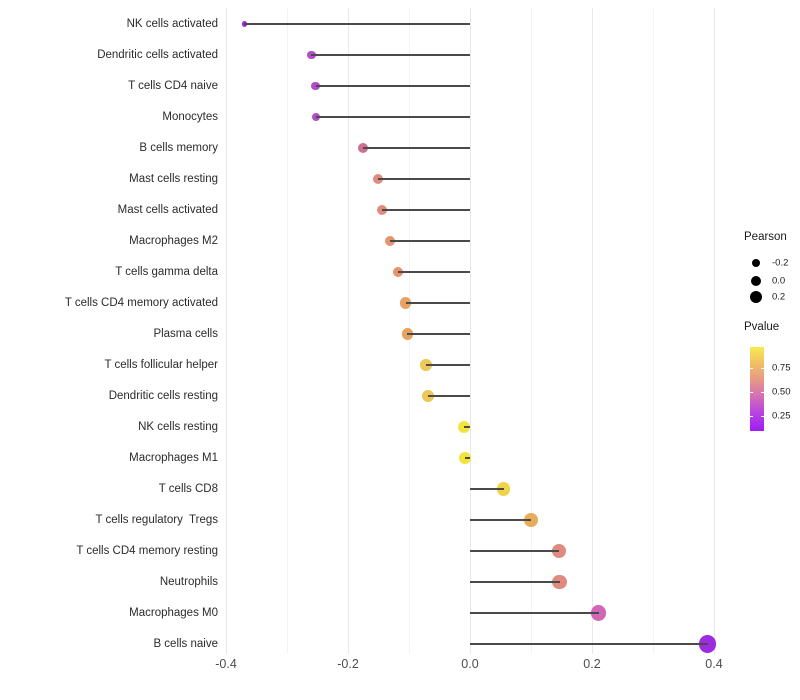  I want to click on y-axis-label: NK cells activated, so click(172, 24).